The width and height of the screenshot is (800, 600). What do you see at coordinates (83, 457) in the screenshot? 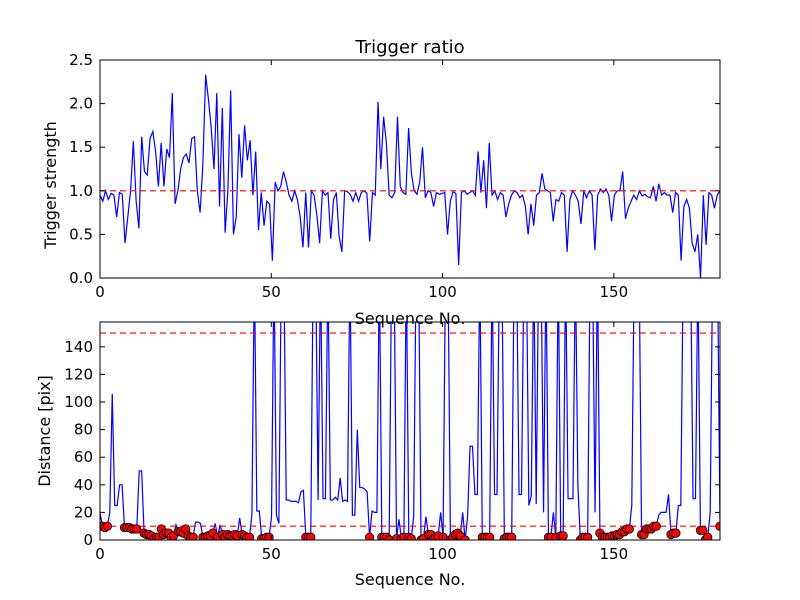
I see `y-tick-label: 60` at bounding box center [83, 457].